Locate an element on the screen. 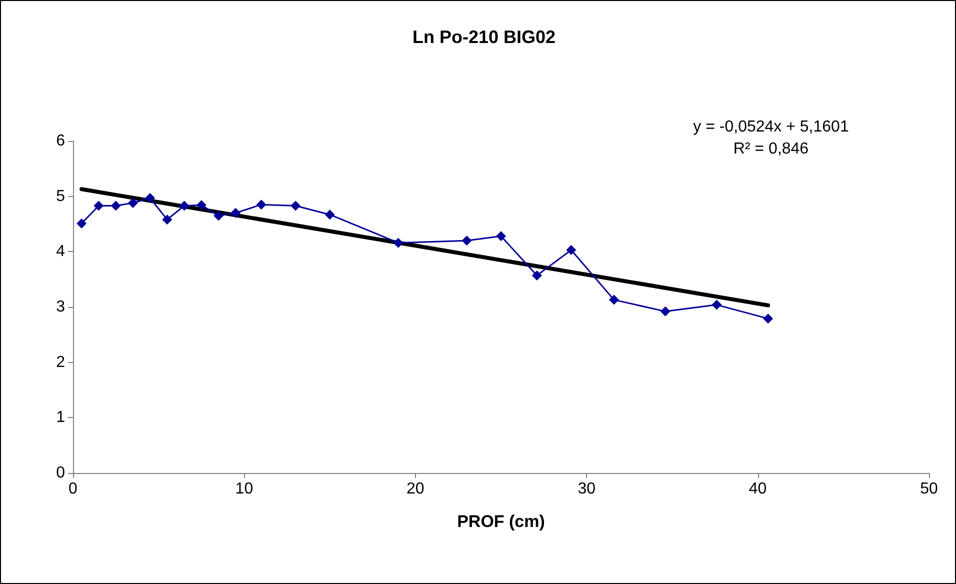 Image resolution: width=956 pixels, height=584 pixels. annotation: R² = 0,846 is located at coordinates (771, 149).